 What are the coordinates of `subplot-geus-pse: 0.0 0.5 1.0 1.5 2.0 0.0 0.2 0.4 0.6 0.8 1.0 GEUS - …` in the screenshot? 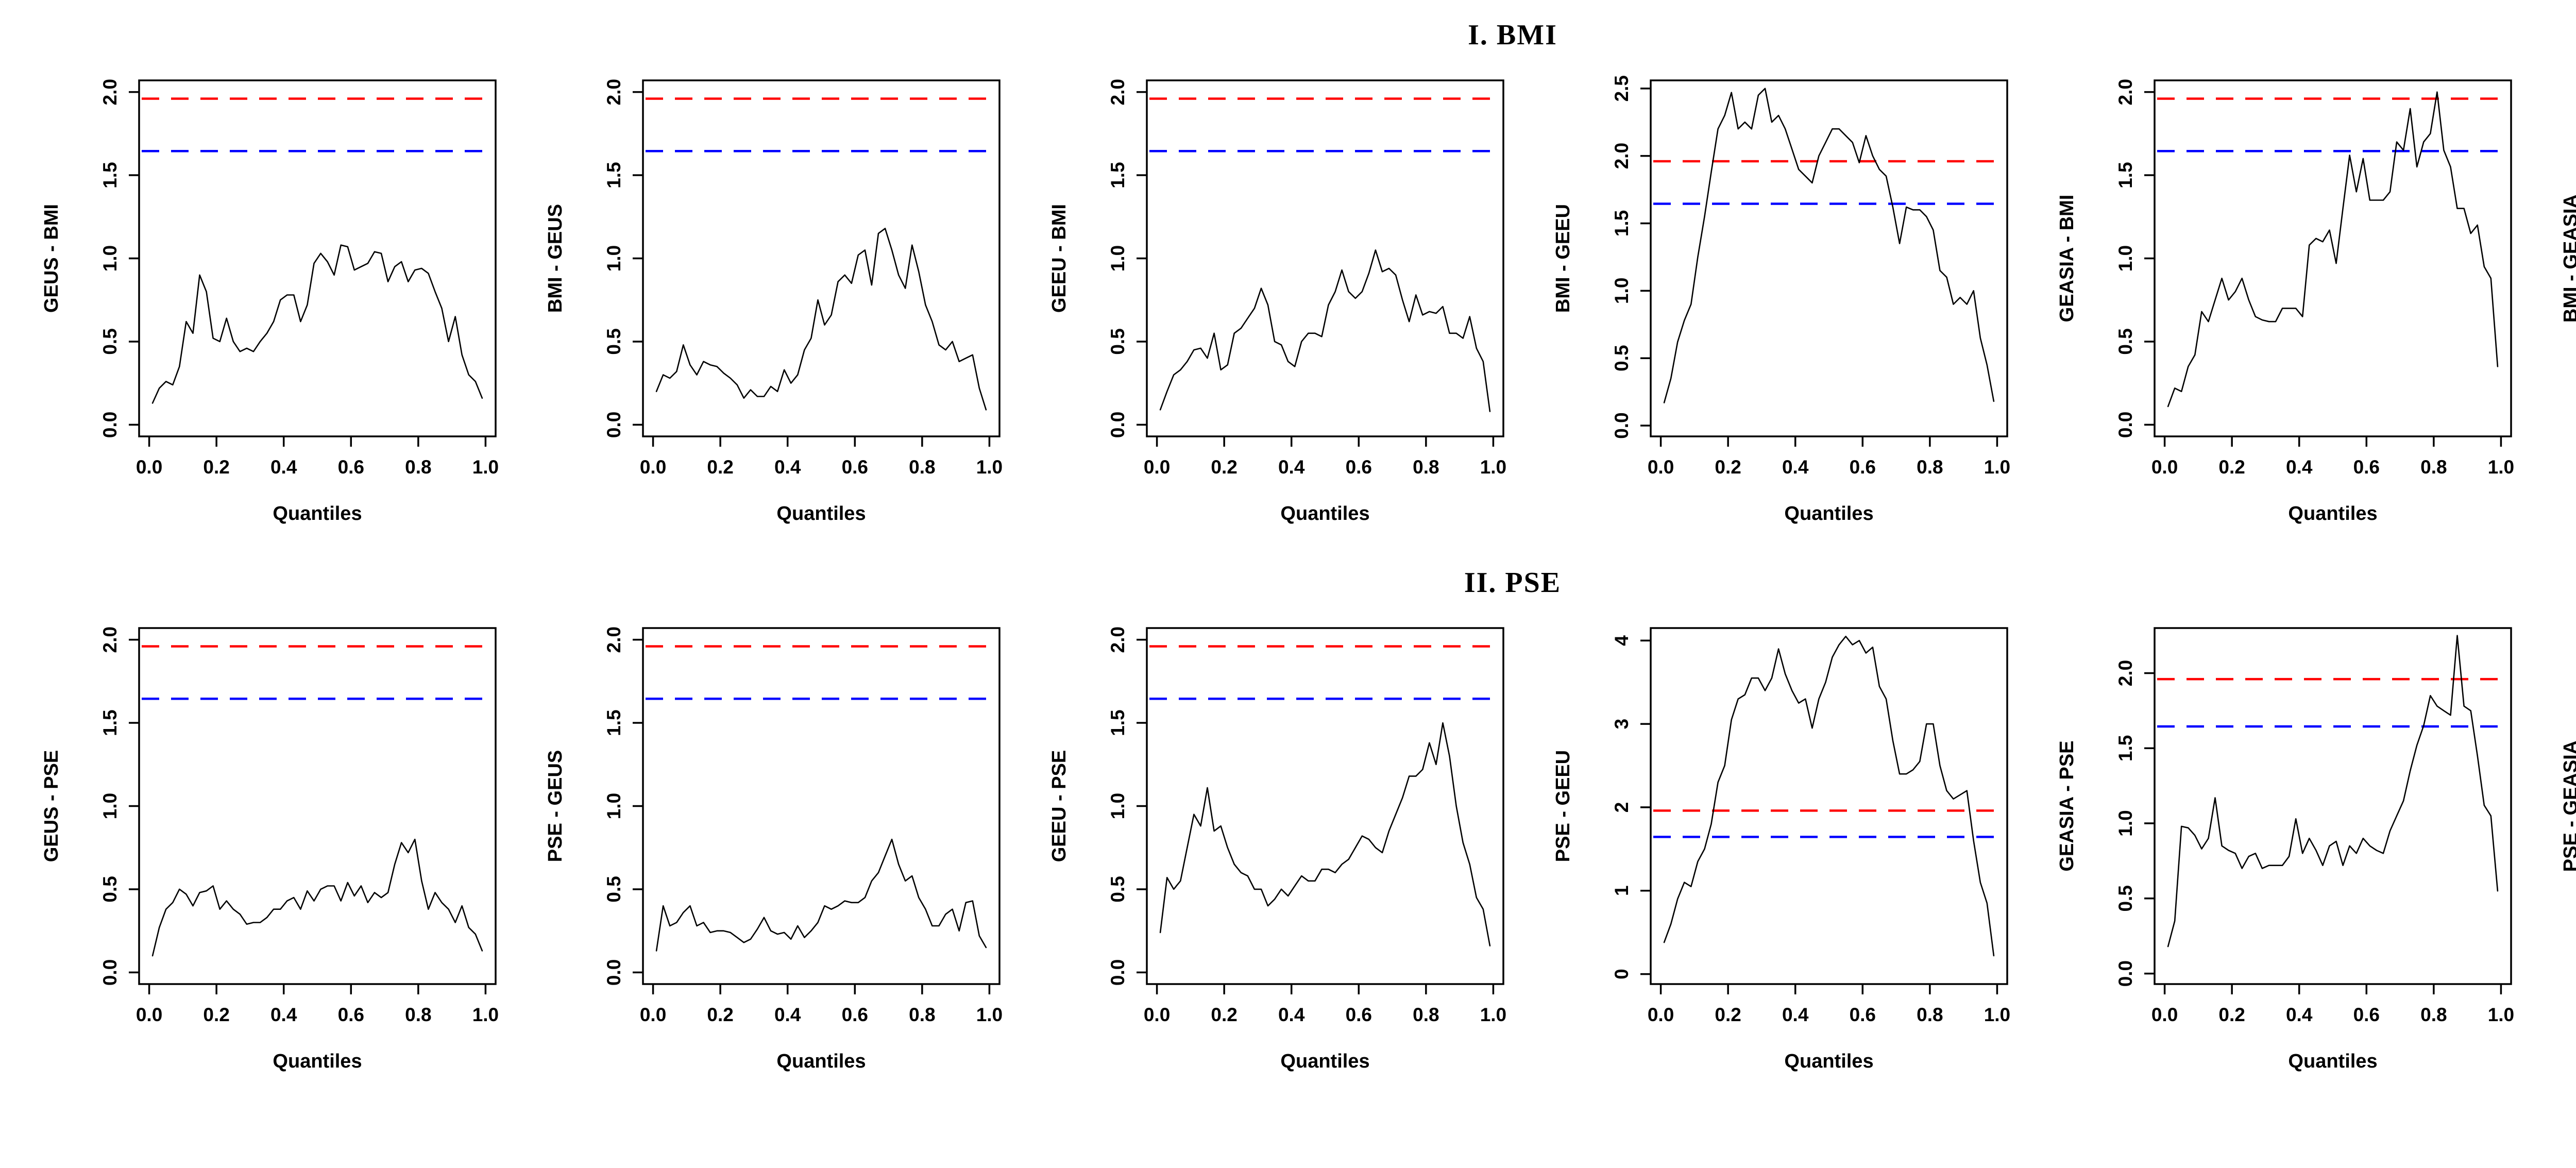 It's located at (252, 847).